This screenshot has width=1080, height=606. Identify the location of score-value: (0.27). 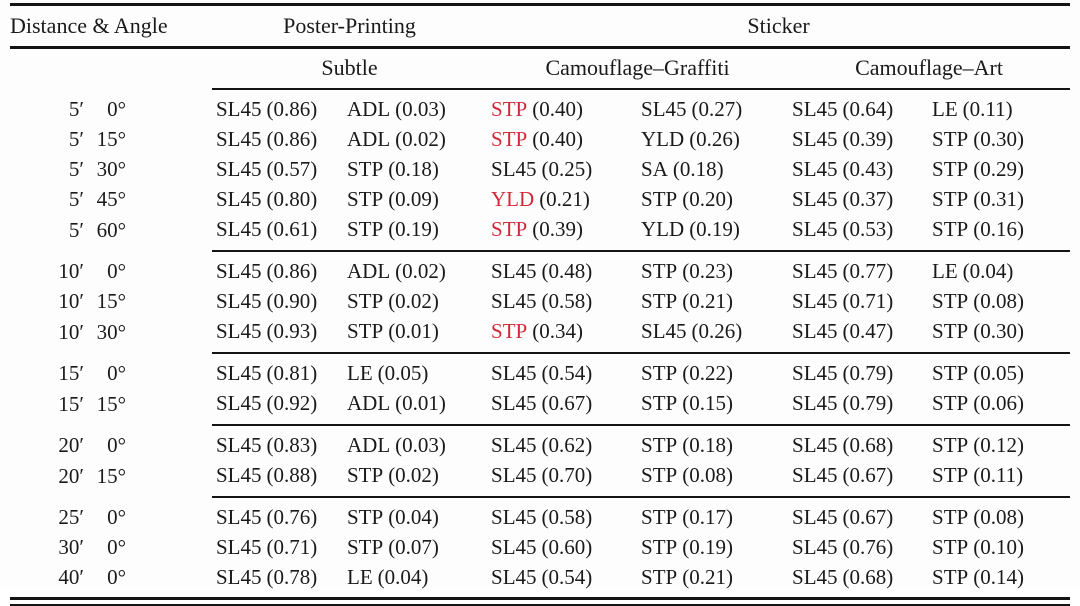
(717, 109).